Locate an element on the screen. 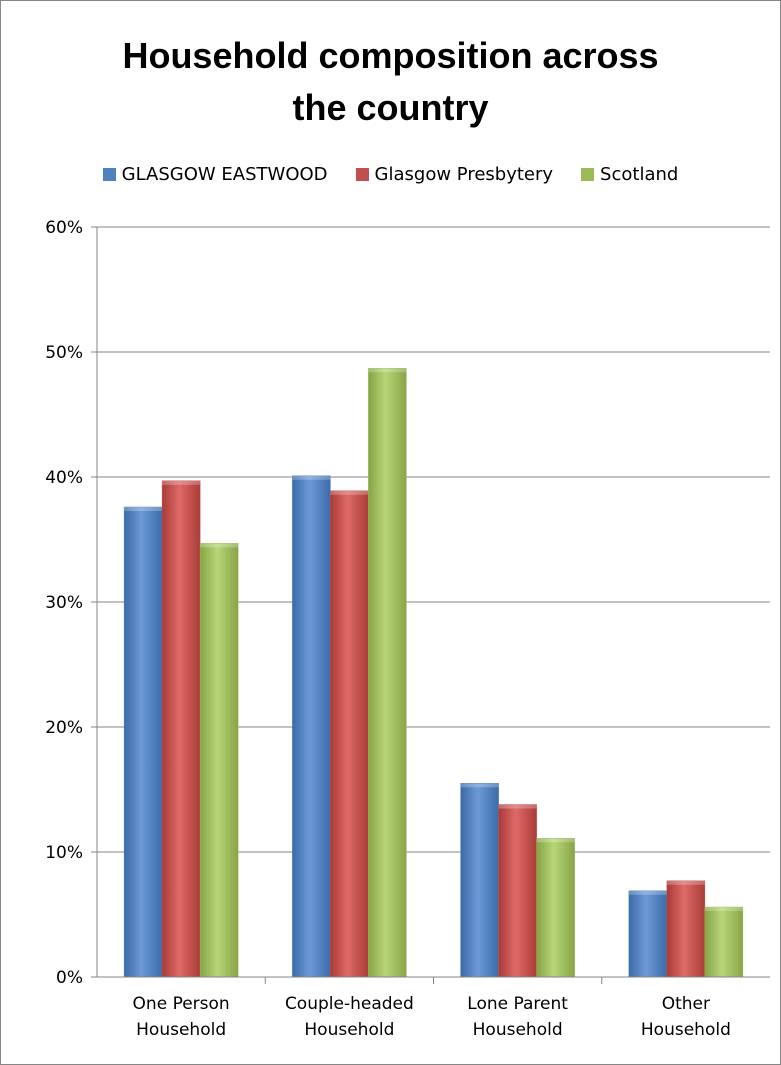  chart-title: Household composition across the country is located at coordinates (390, 82).